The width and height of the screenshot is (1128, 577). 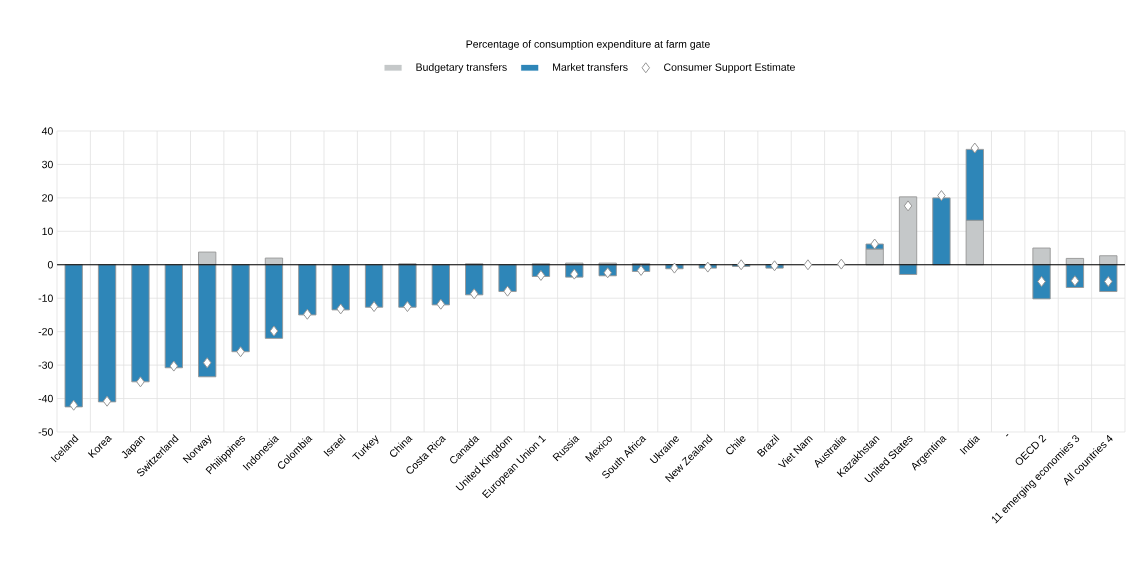 What do you see at coordinates (45, 398) in the screenshot?
I see `y-tick-label: -40` at bounding box center [45, 398].